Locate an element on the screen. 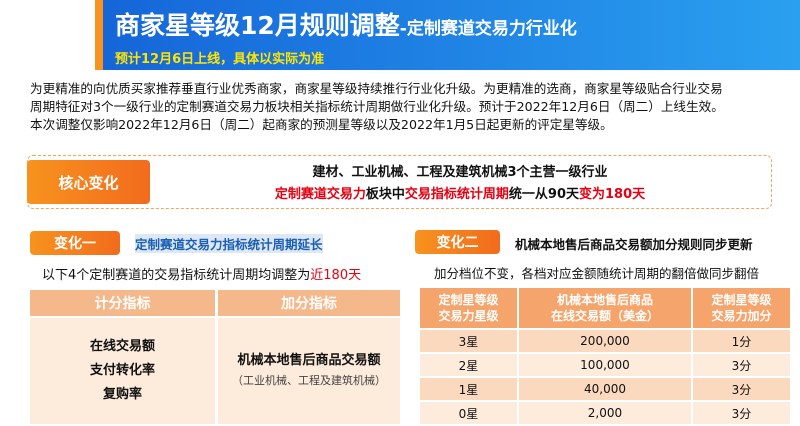 The width and height of the screenshot is (800, 426). table-cell: 2,000 is located at coordinates (604, 413).